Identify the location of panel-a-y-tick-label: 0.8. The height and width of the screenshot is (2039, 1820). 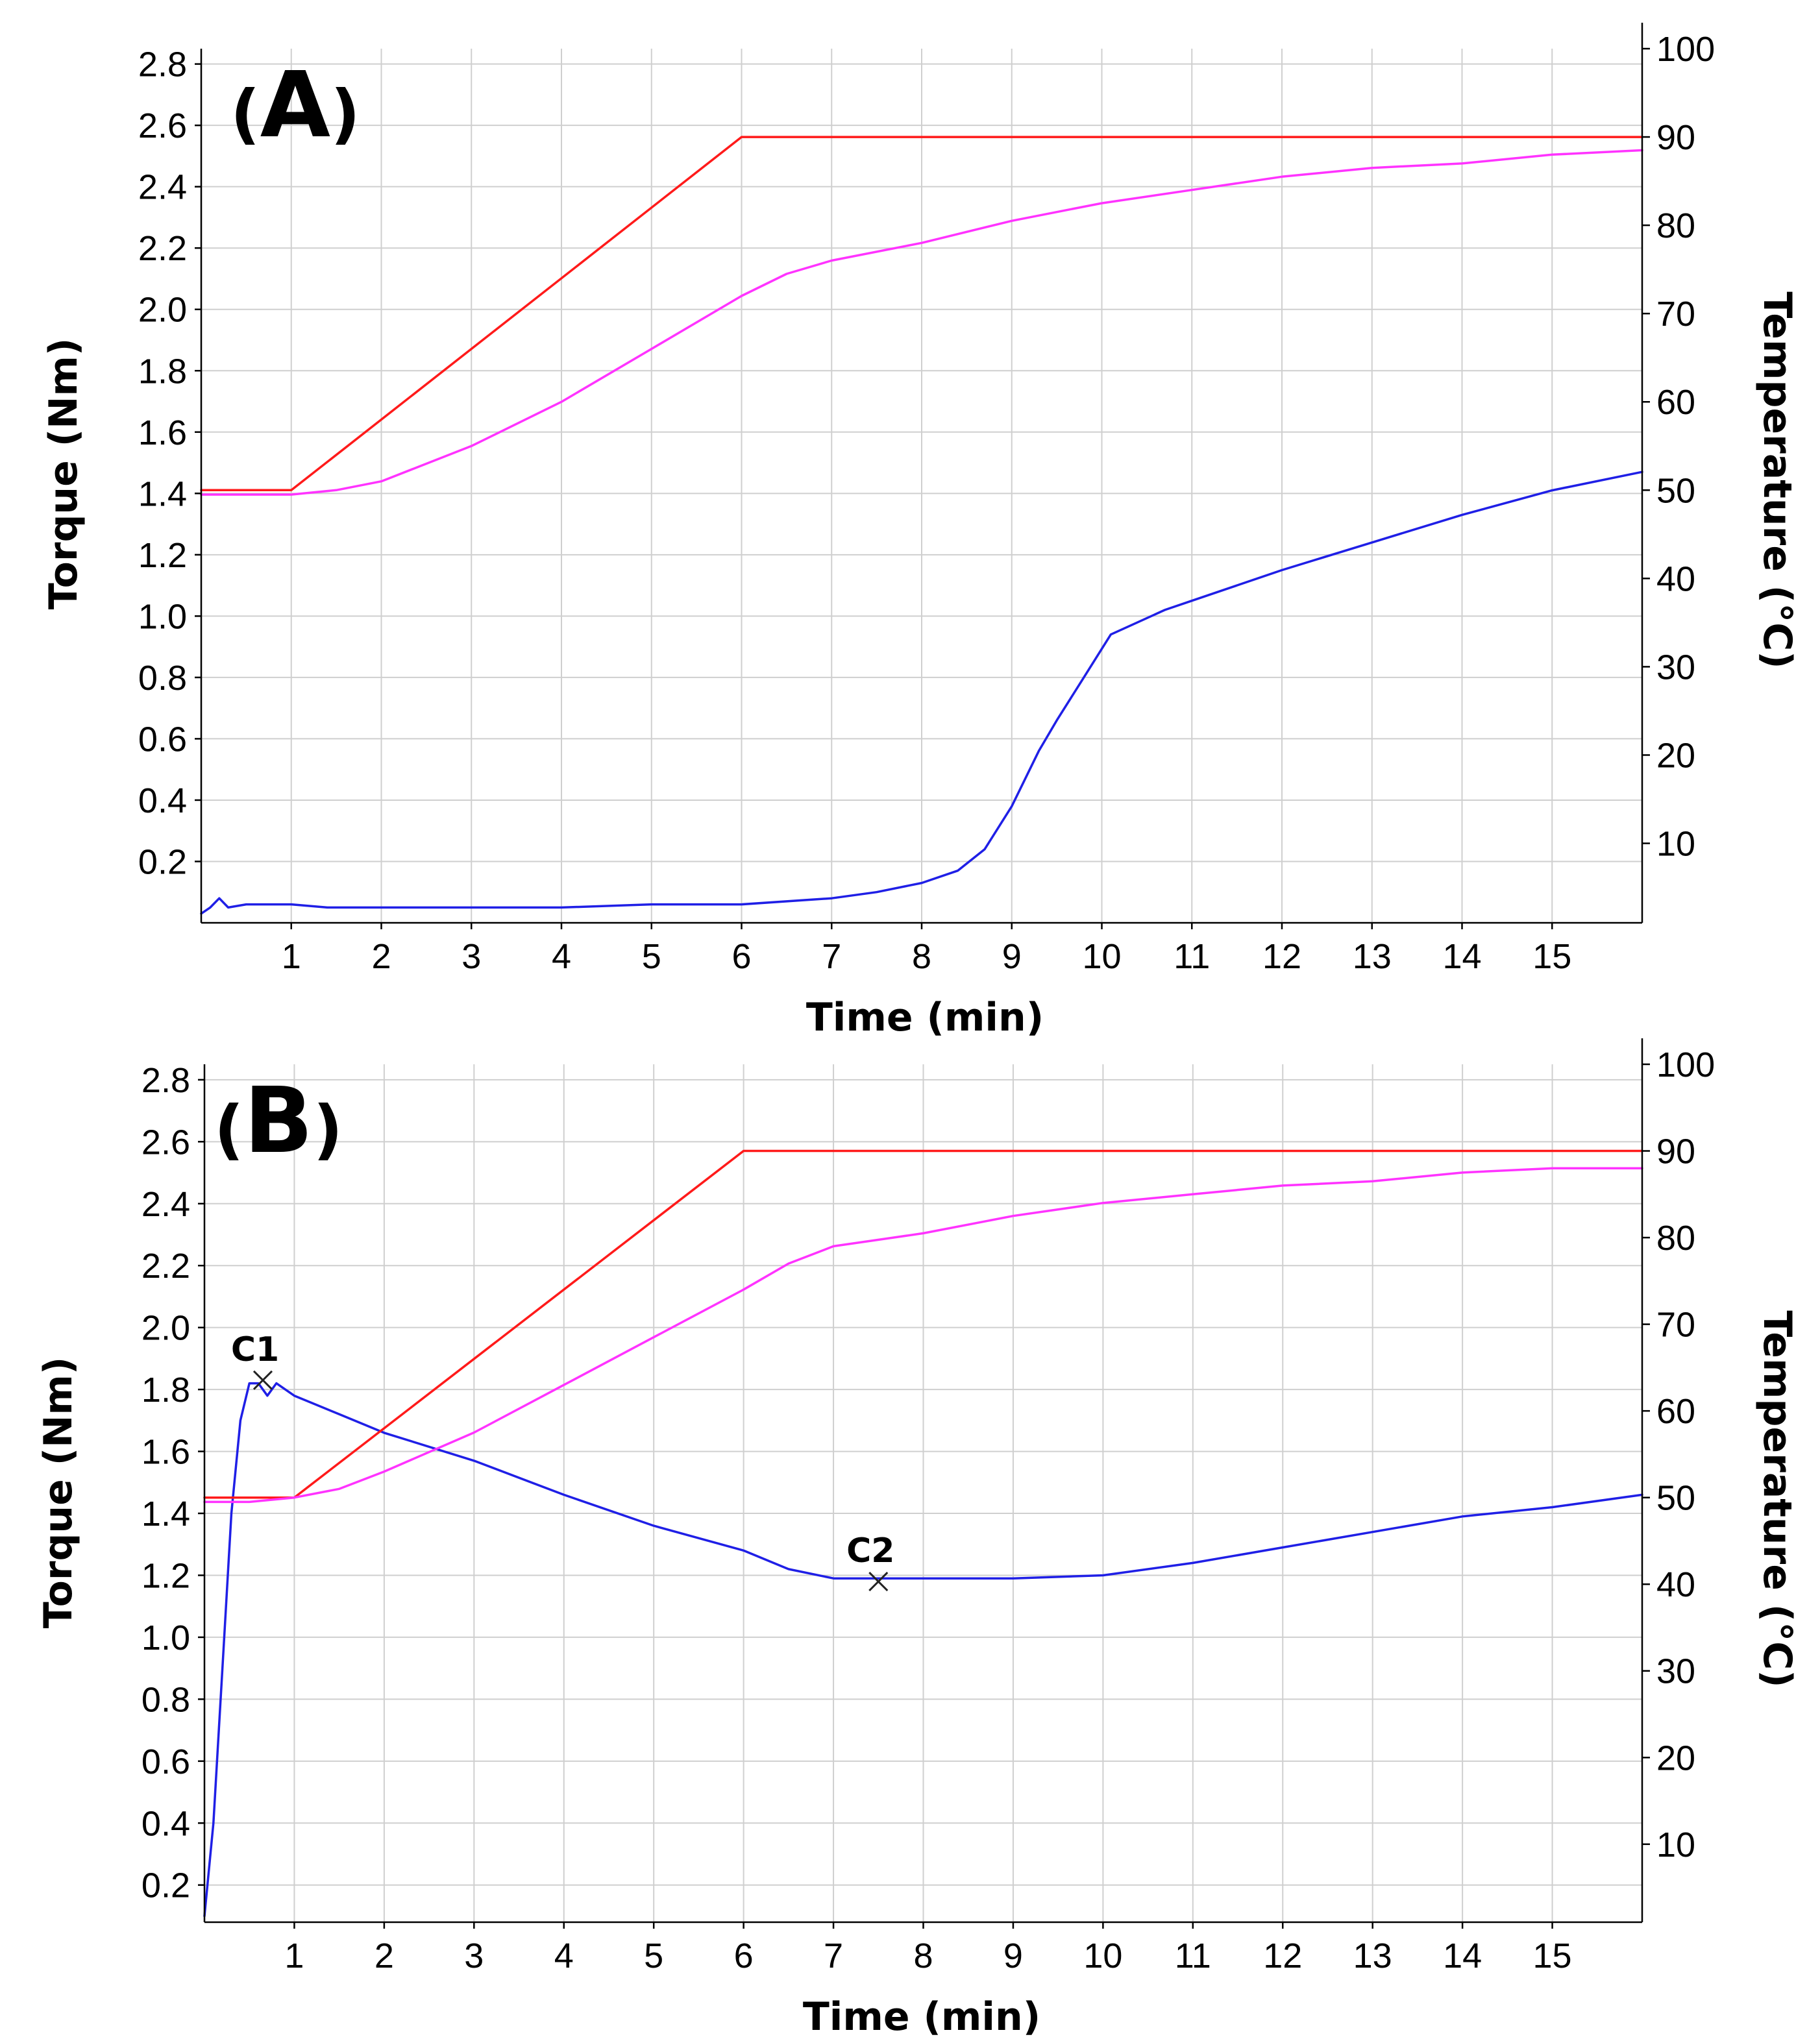
(163, 679).